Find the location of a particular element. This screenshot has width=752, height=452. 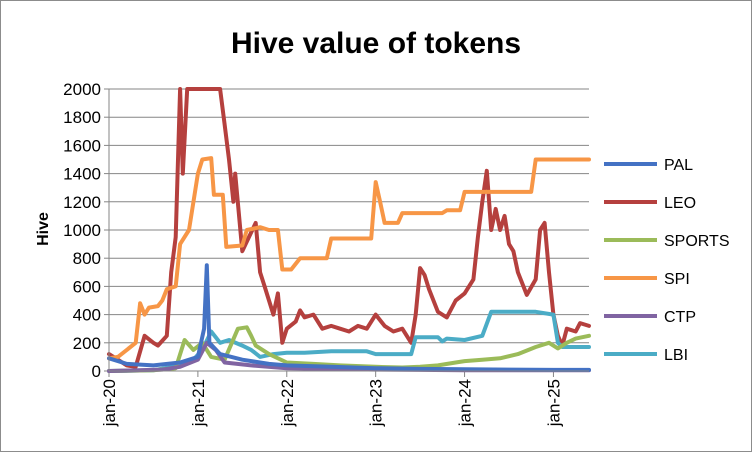

legend: PAL LEO SPORTS SPI CTP LBI is located at coordinates (667, 260).